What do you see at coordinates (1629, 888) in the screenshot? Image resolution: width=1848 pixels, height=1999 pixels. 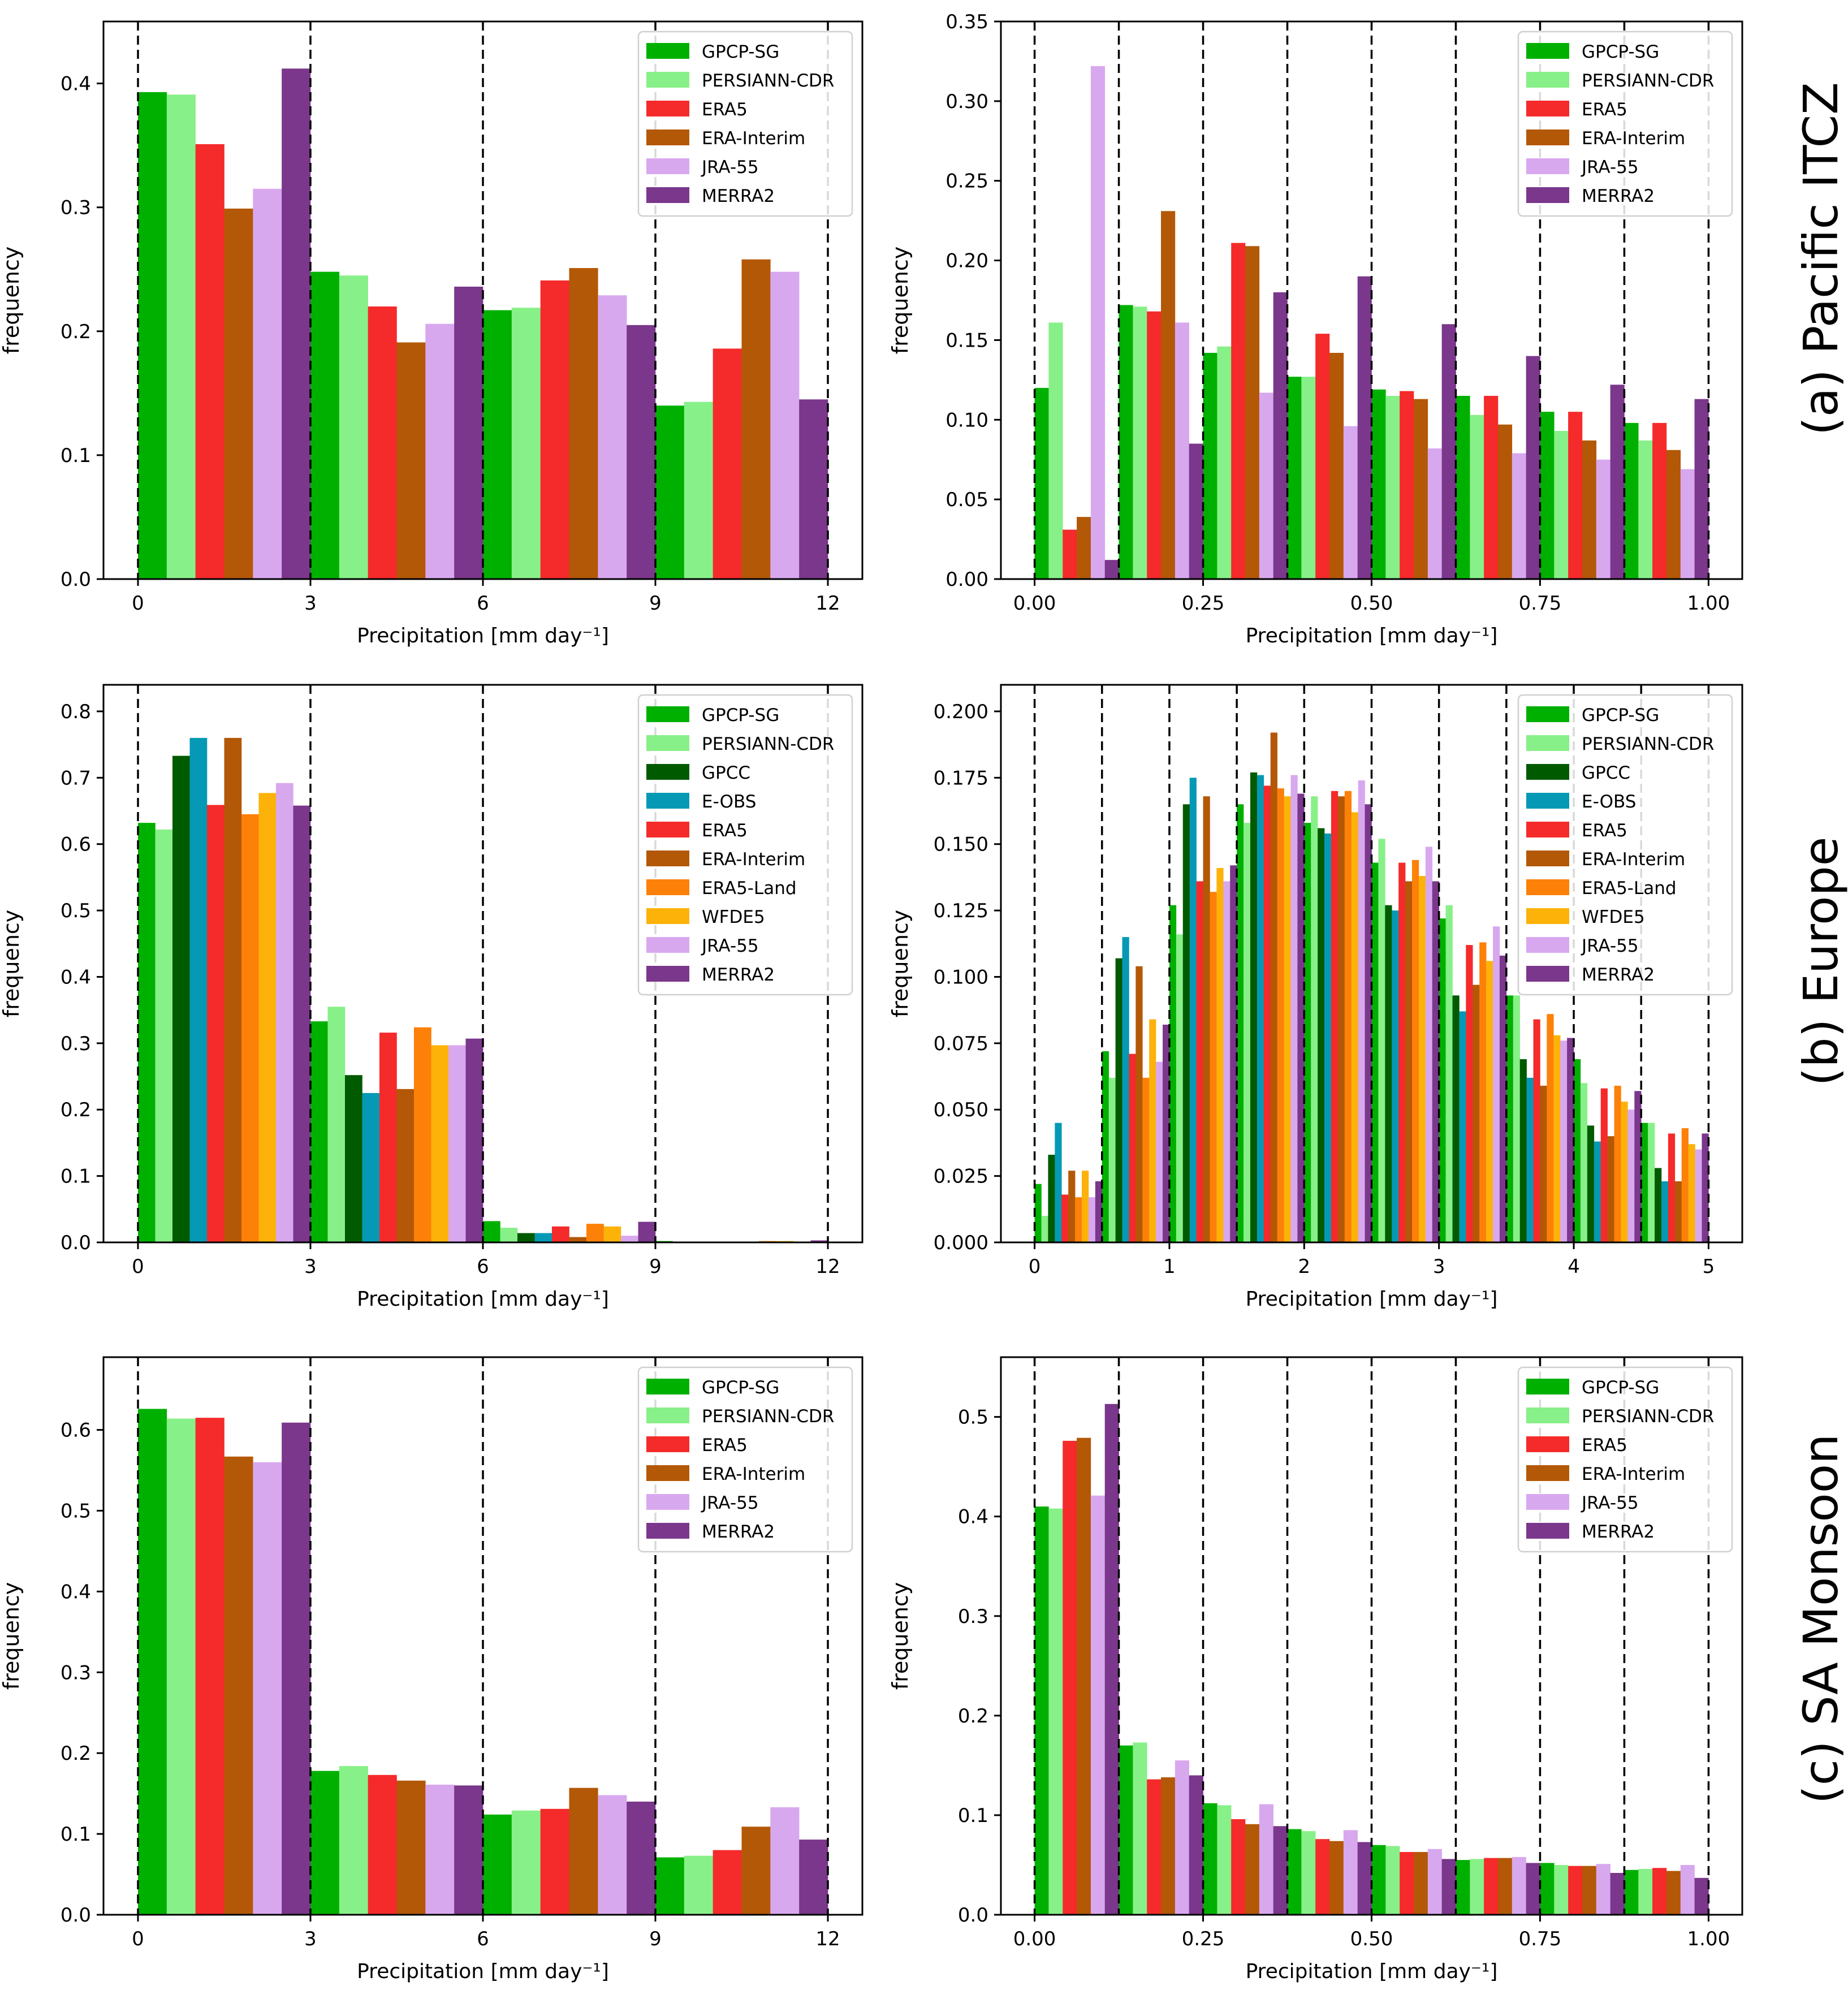 I see `legend-label: ERA5-Land` at bounding box center [1629, 888].